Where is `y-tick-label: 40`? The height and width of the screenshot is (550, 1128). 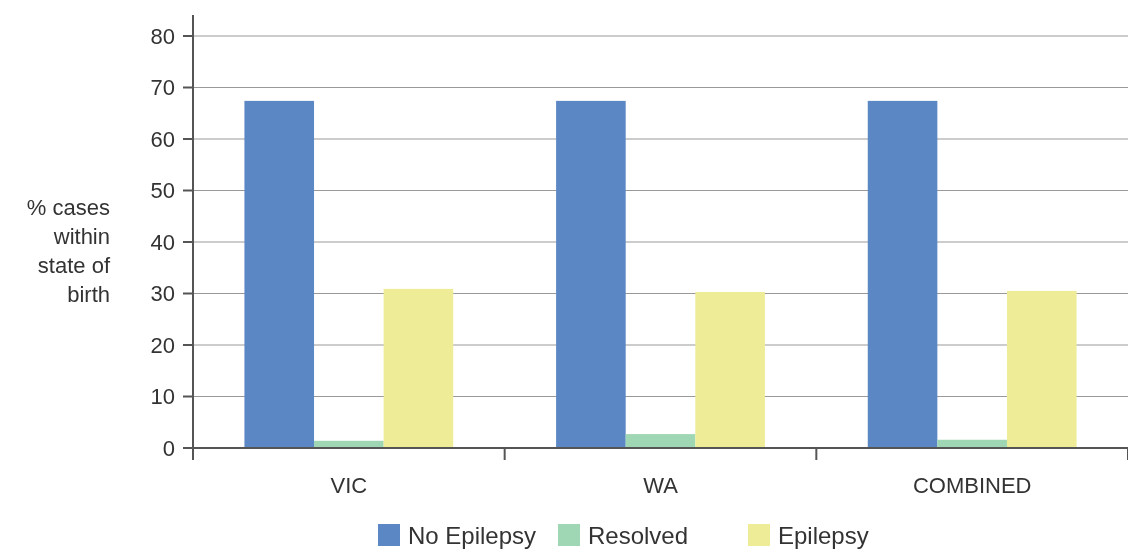 y-tick-label: 40 is located at coordinates (162, 242).